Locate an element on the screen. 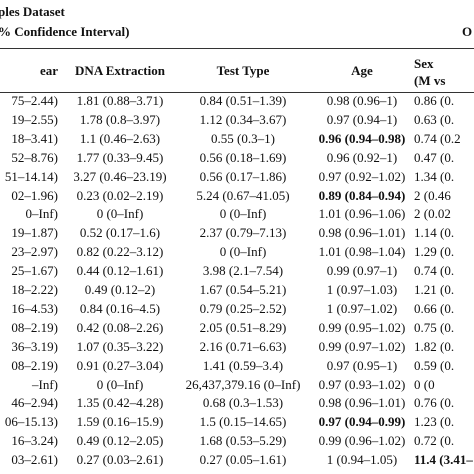 This screenshot has height=474, width=474. table-cell: 1.29 (0. is located at coordinates (434, 252).